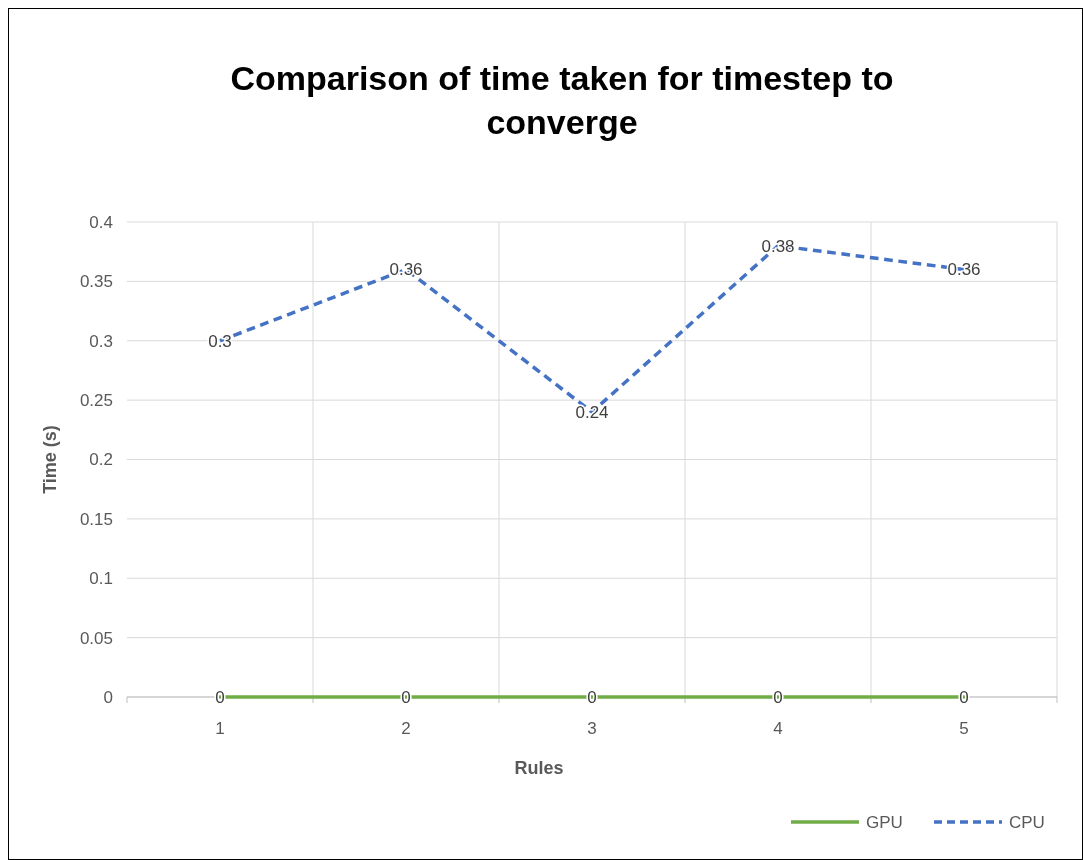 This screenshot has width=1083, height=860. What do you see at coordinates (96, 638) in the screenshot?
I see `y-tick-label: 0.05` at bounding box center [96, 638].